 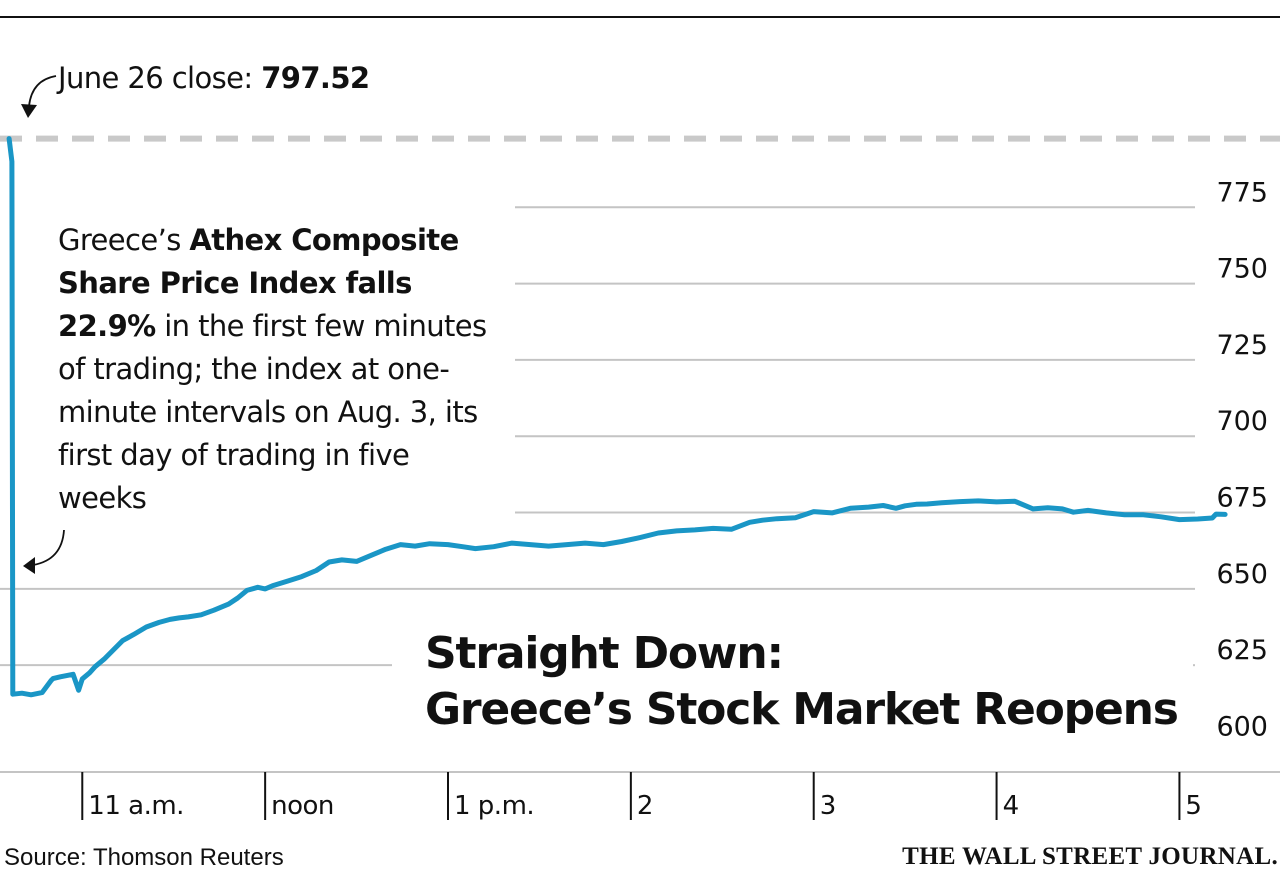 What do you see at coordinates (1242, 574) in the screenshot?
I see `y-tick-label: 650` at bounding box center [1242, 574].